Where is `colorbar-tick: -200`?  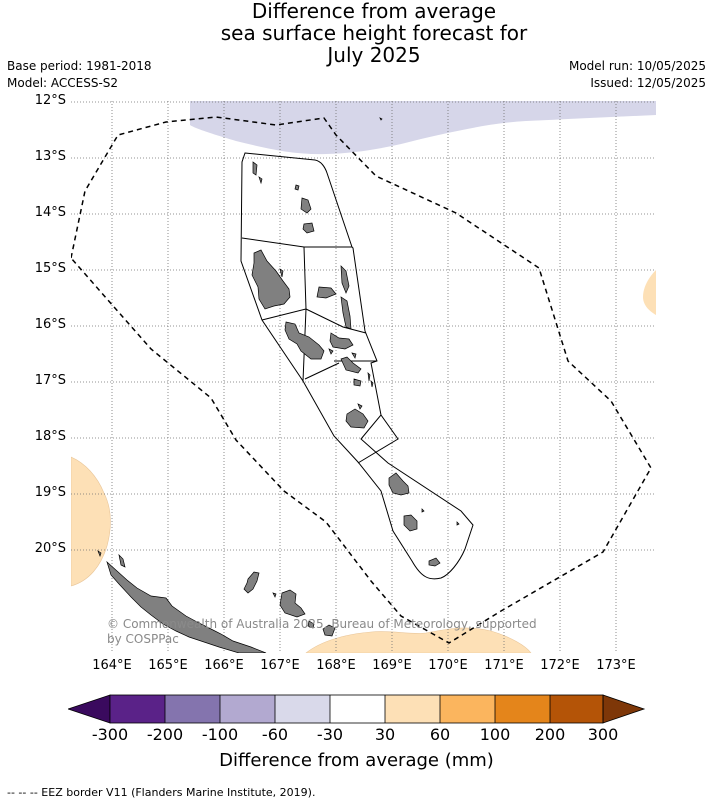
colorbar-tick: -200 is located at coordinates (165, 734).